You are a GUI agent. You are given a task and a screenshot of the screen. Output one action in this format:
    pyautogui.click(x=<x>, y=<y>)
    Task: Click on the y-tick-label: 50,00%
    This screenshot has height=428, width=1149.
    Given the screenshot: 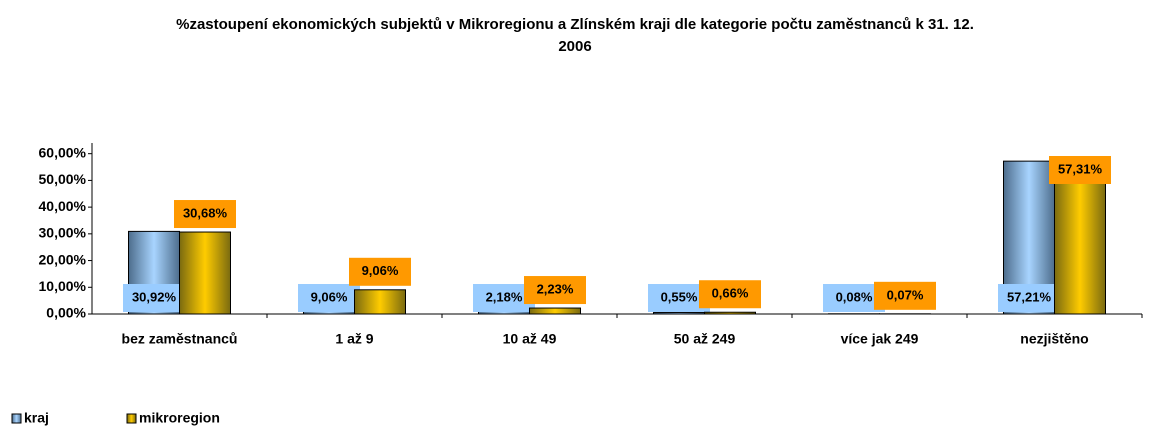 What is the action you would take?
    pyautogui.click(x=63, y=179)
    